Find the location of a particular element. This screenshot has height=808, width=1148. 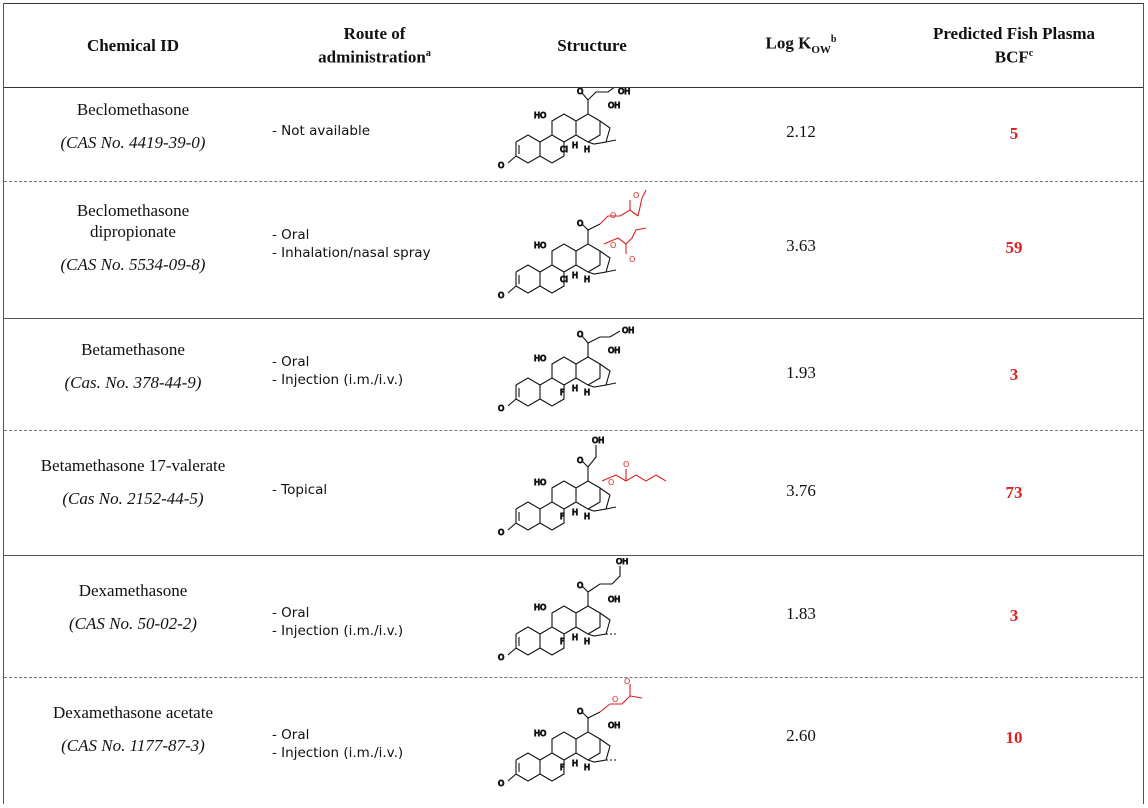

cas-number: (CAS No. 5534-09-8) is located at coordinates (133, 264).